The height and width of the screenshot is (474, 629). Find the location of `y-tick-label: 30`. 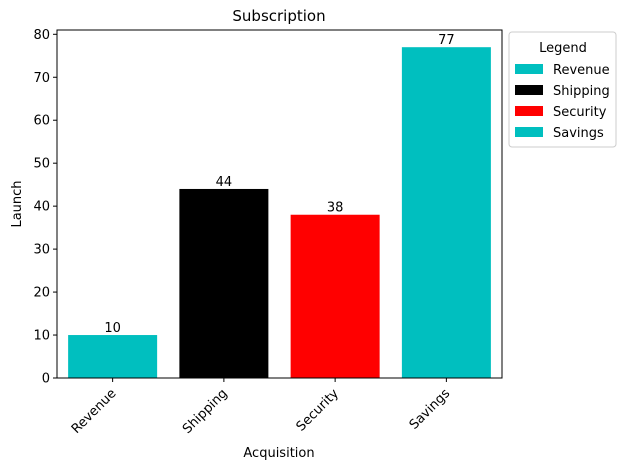

y-tick-label: 30 is located at coordinates (41, 250).